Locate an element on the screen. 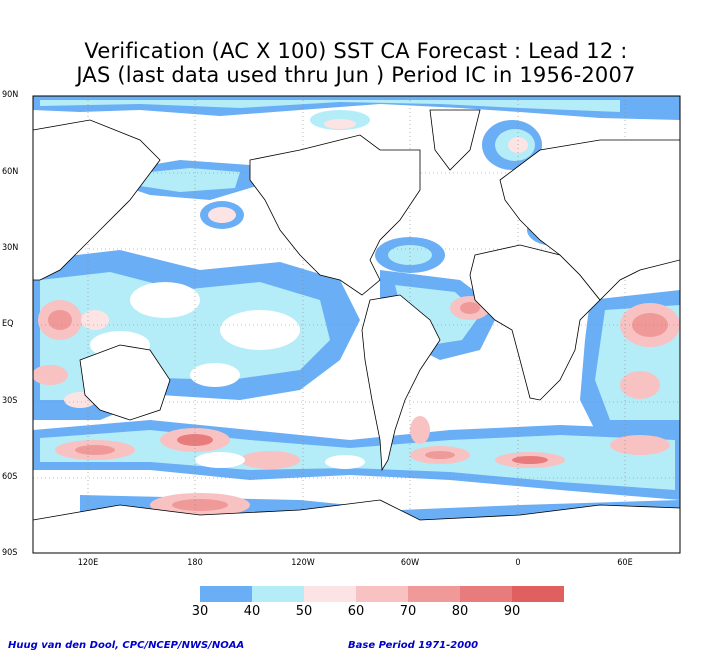 The width and height of the screenshot is (712, 651). lon-tick-120w: 120W is located at coordinates (303, 563).